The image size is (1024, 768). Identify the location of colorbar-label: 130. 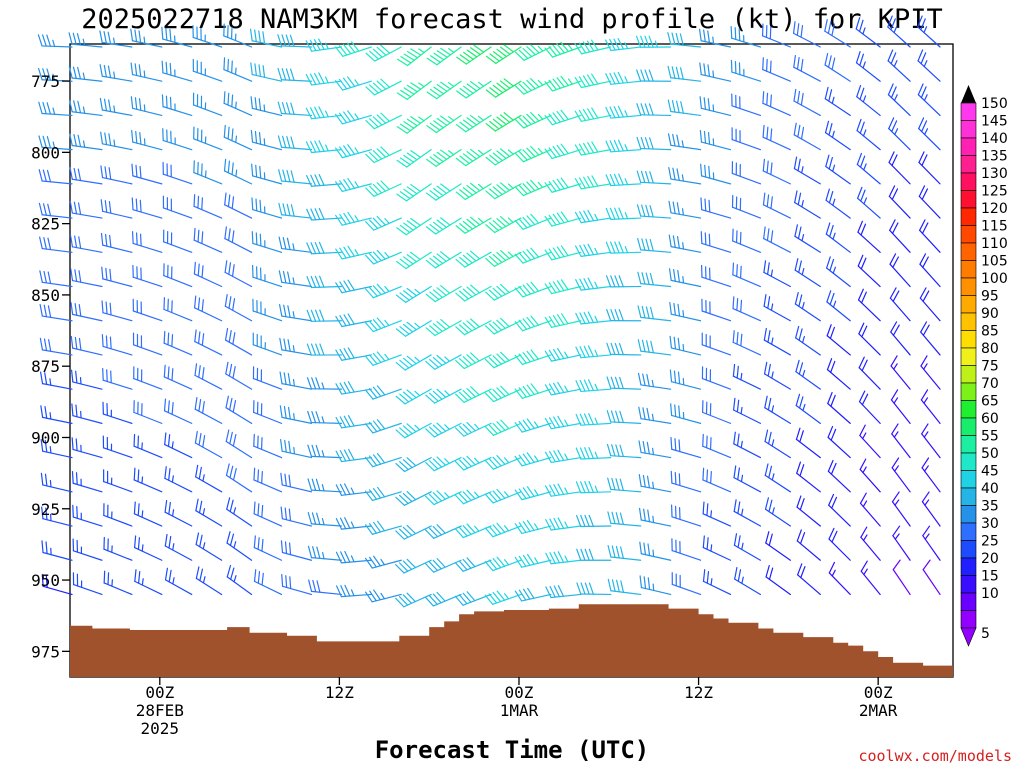
(994, 174).